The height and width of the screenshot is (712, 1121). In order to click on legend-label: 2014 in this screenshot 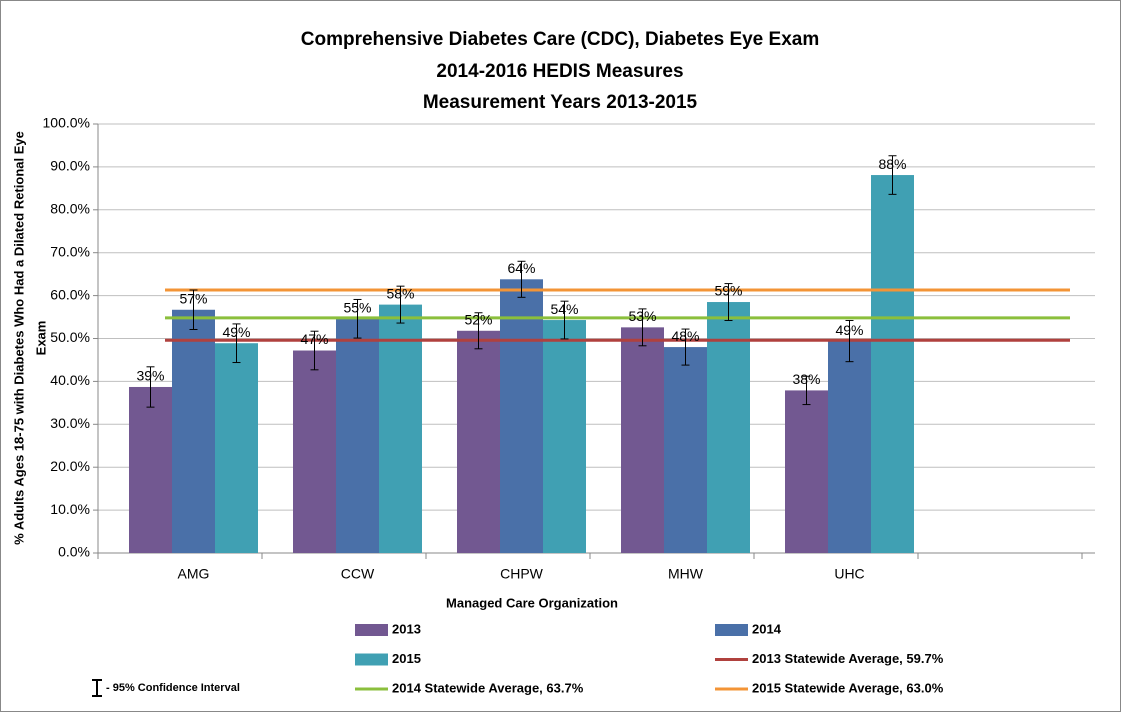, I will do `click(767, 628)`.